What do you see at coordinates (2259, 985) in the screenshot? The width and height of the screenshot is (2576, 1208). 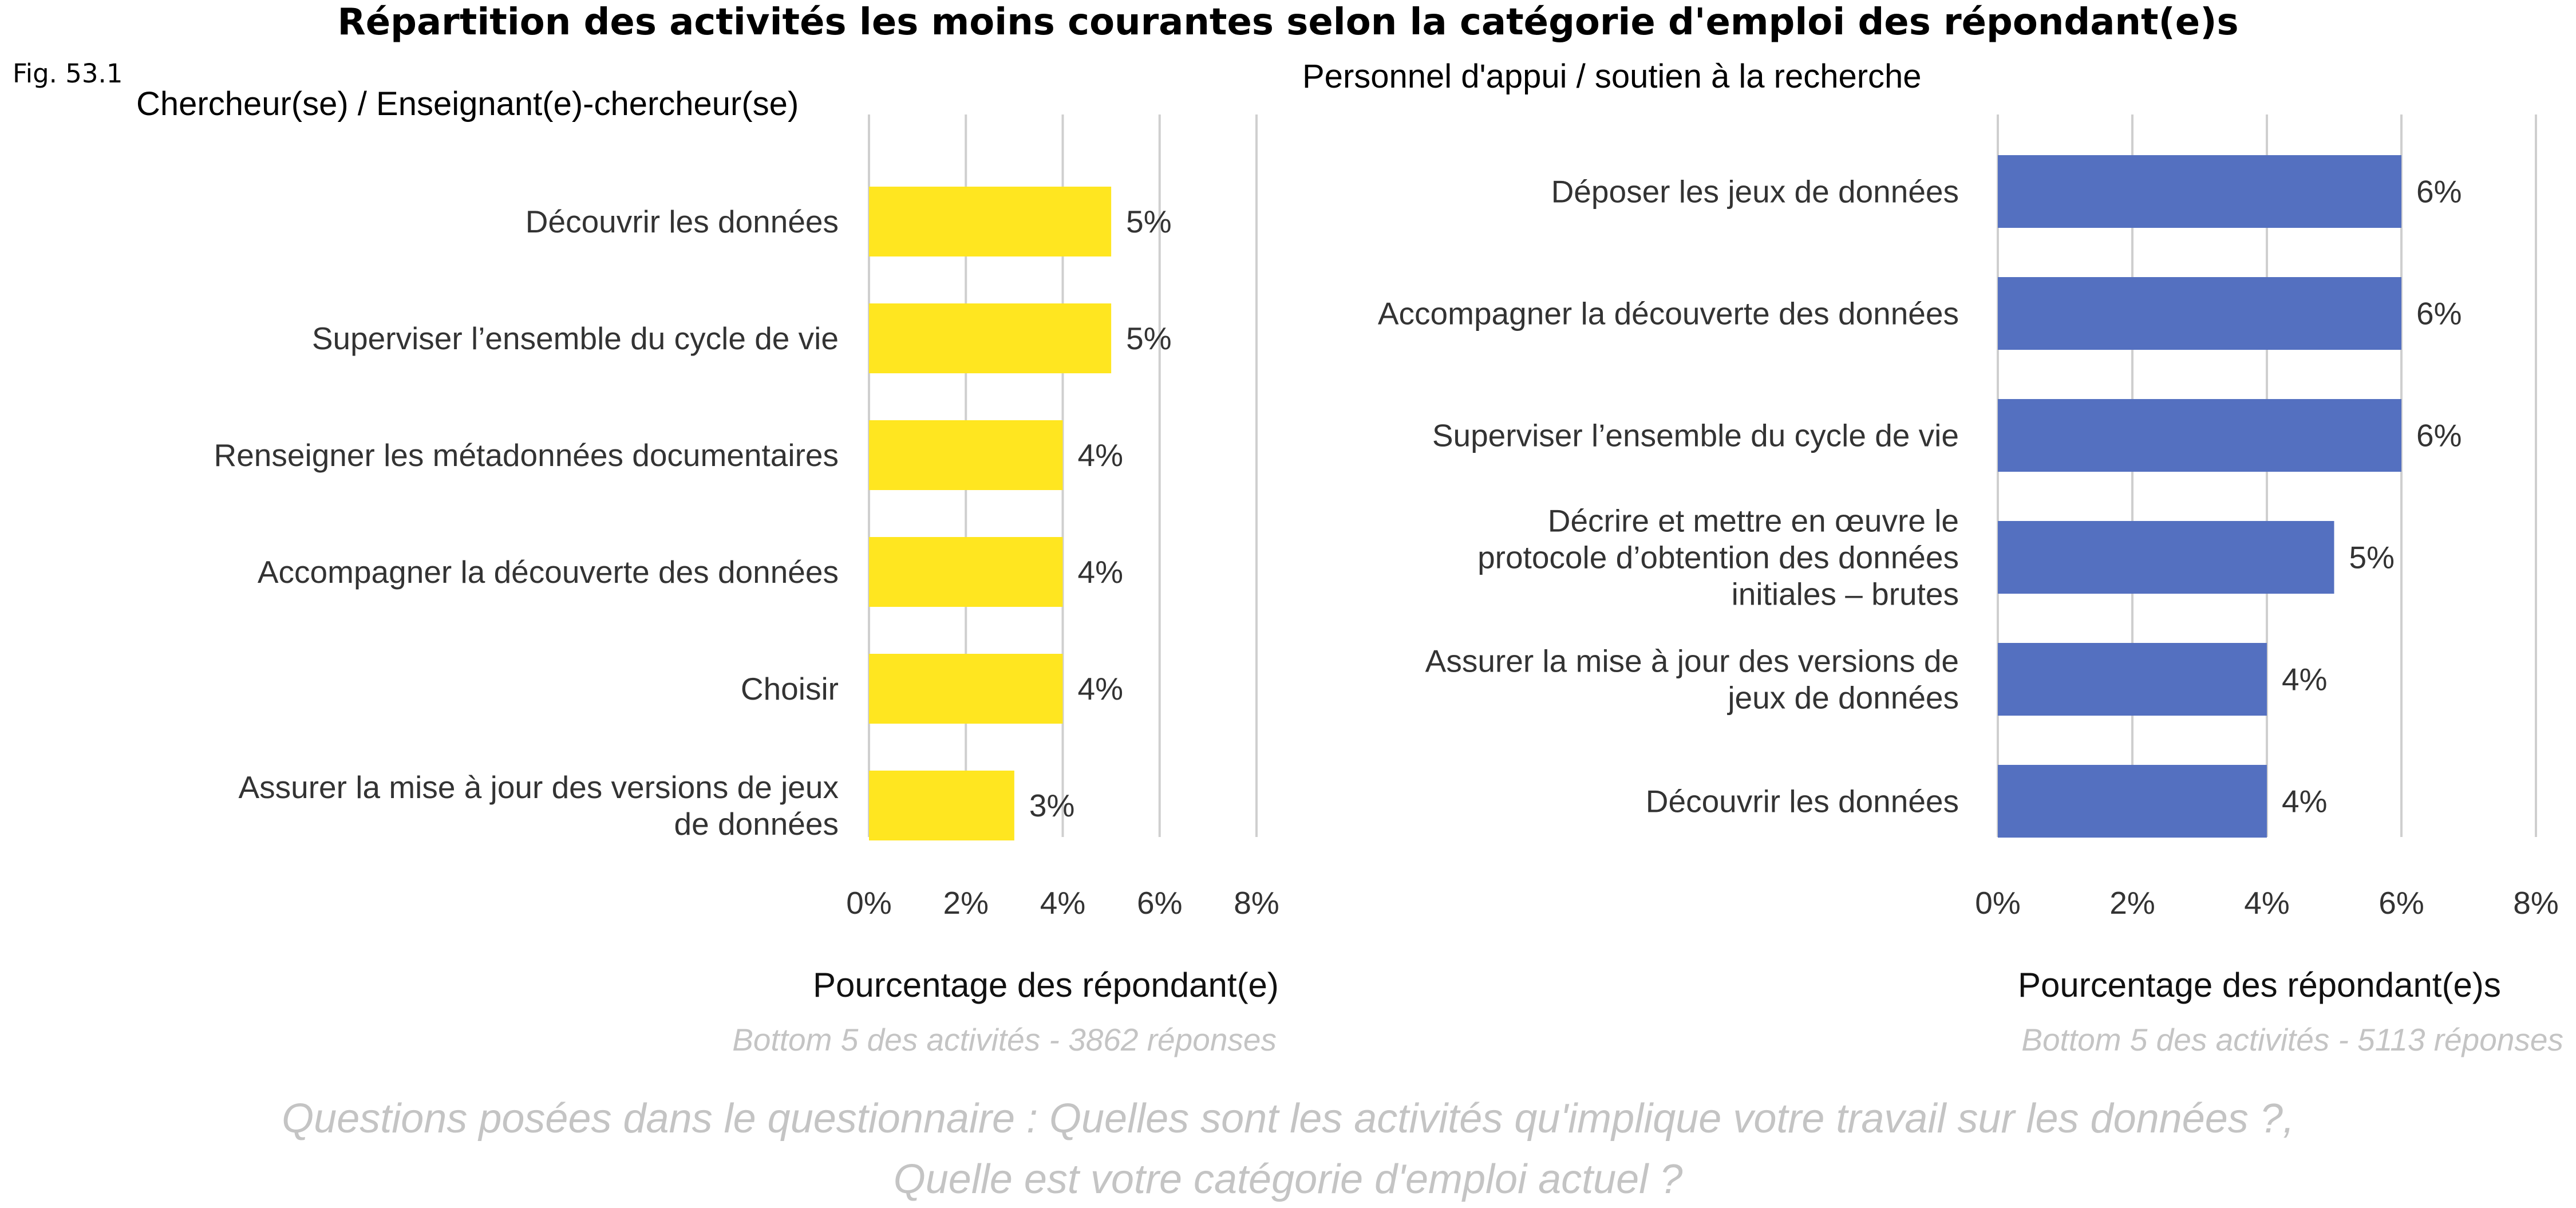 I see `x-axis-label: Pourcentage des répondant(e)s` at bounding box center [2259, 985].